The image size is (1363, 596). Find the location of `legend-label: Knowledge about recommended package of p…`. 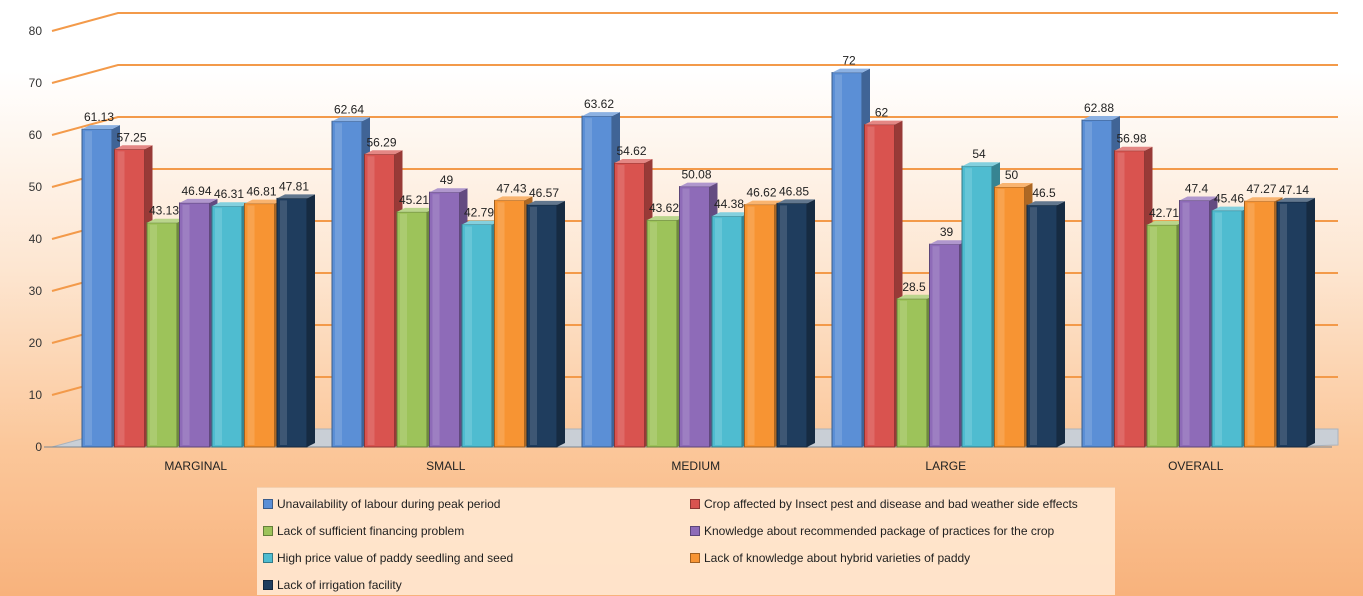

legend-label: Knowledge about recommended package of p… is located at coordinates (879, 531).